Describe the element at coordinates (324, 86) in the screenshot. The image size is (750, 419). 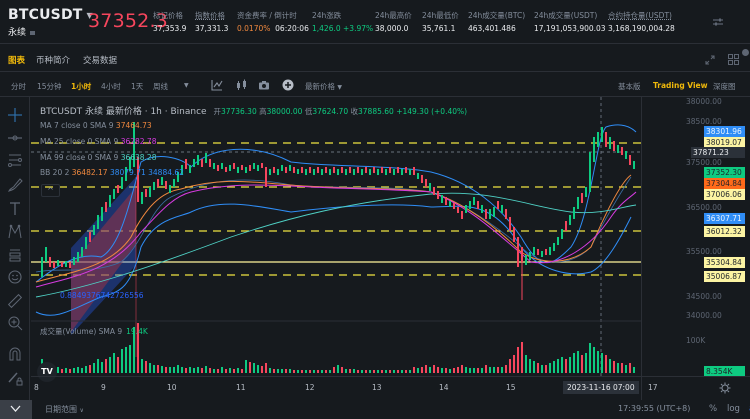
I see `price-source-dropdown: 最新价格 ▼` at that location.